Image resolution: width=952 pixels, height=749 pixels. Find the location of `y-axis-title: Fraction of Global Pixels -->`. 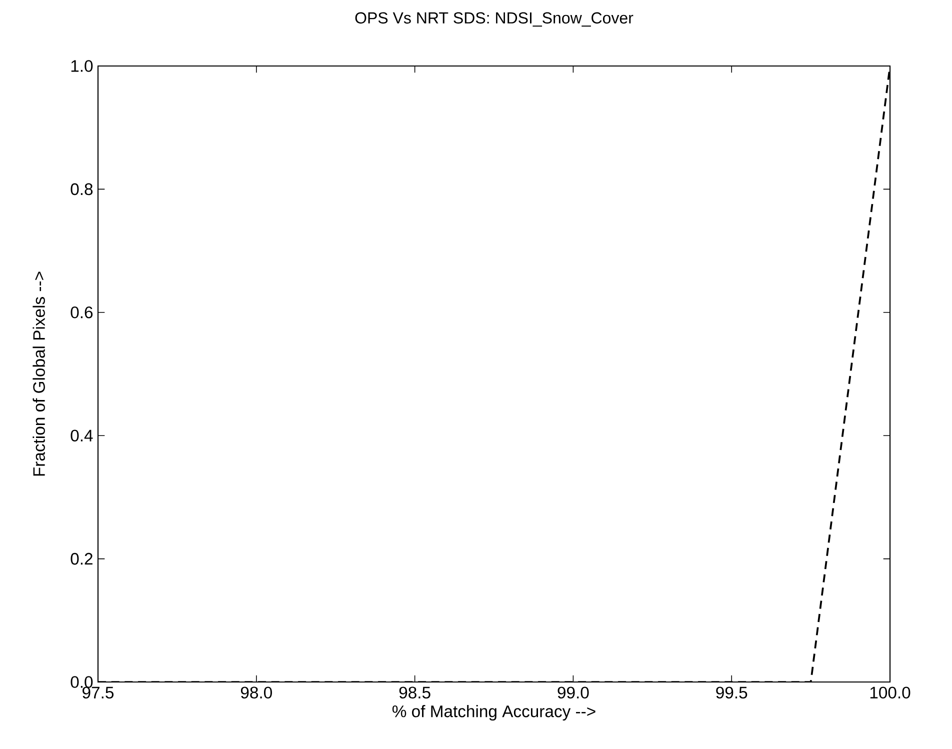

y-axis-title: Fraction of Global Pixels --> is located at coordinates (38, 374).